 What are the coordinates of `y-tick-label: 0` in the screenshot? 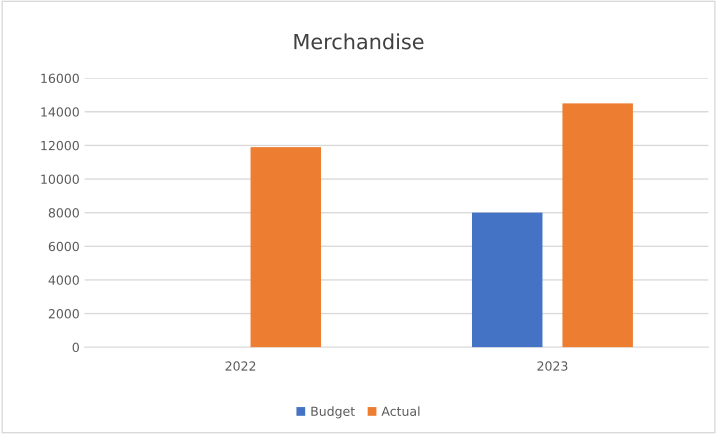 It's located at (75, 347).